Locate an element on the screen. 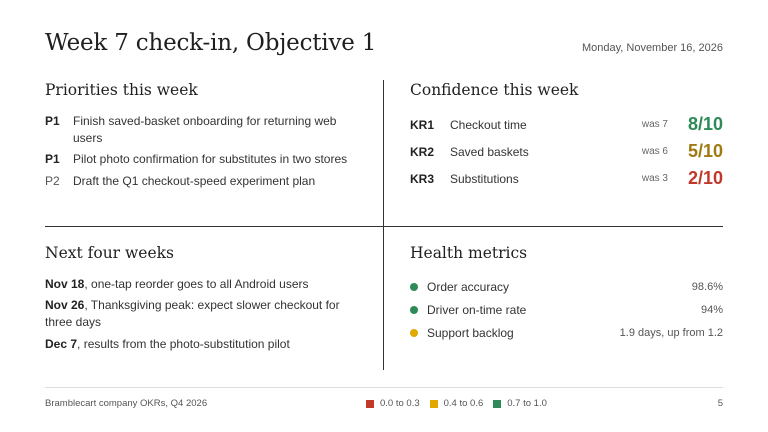 The image size is (768, 432). kr-id: KR1 is located at coordinates (422, 125).